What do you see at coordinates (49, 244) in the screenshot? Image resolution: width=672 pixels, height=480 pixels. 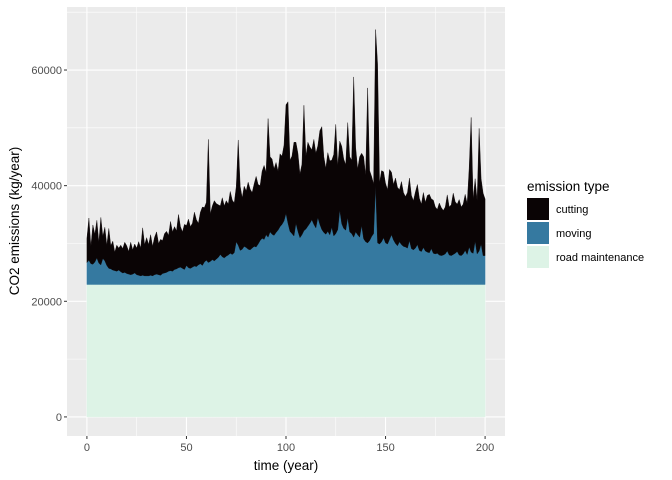 I see `y-axis: 0 20000 40000 60000` at bounding box center [49, 244].